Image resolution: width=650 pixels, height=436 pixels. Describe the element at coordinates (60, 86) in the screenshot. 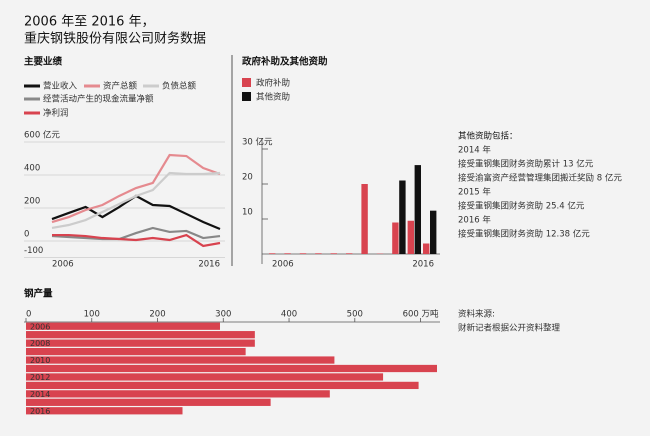

I see `legend-label: 营业收入` at that location.